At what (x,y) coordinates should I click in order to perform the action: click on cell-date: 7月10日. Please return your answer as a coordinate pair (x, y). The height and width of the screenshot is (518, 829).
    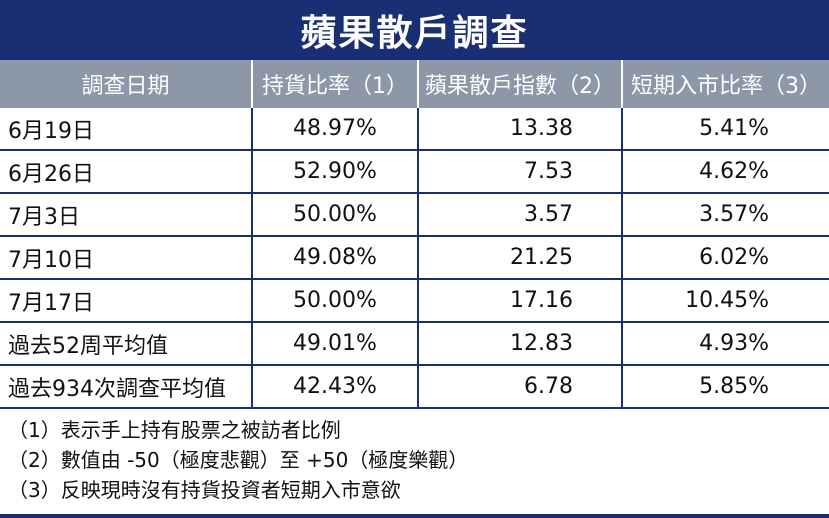
    Looking at the image, I should click on (126, 257).